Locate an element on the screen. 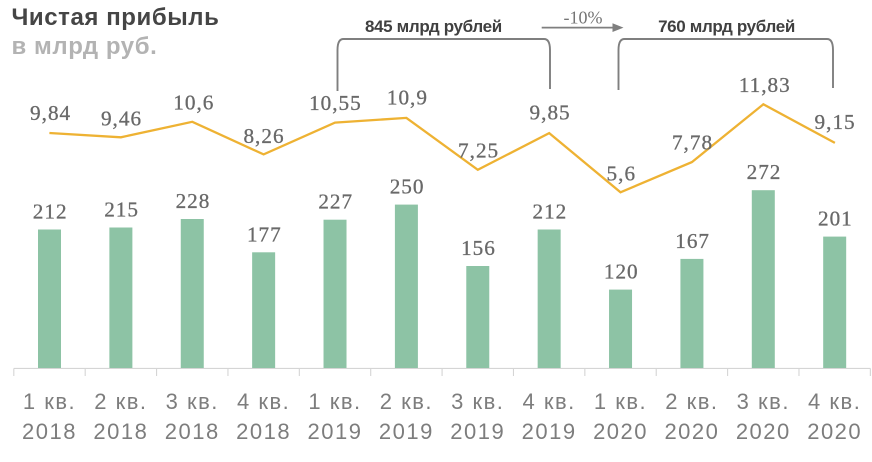 The image size is (872, 462). svg-text: 845 млрд рублей is located at coordinates (433, 26).